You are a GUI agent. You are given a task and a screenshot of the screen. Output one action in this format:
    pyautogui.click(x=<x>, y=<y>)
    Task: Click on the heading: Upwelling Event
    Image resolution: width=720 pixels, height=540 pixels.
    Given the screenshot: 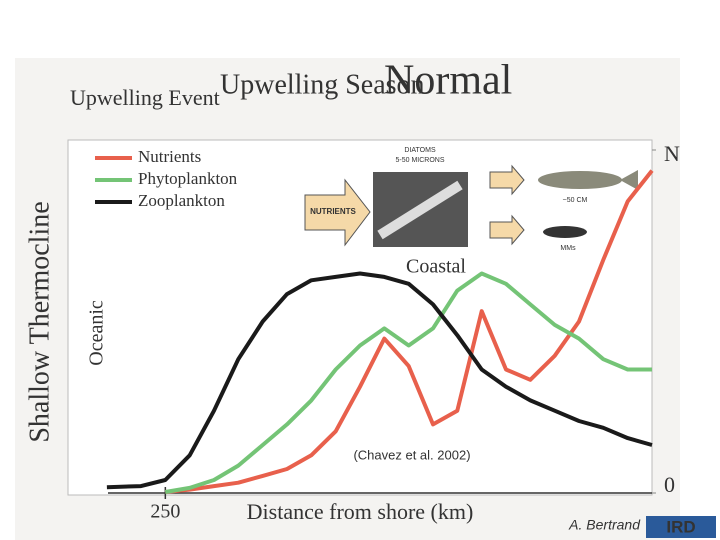 What is the action you would take?
    pyautogui.click(x=145, y=97)
    